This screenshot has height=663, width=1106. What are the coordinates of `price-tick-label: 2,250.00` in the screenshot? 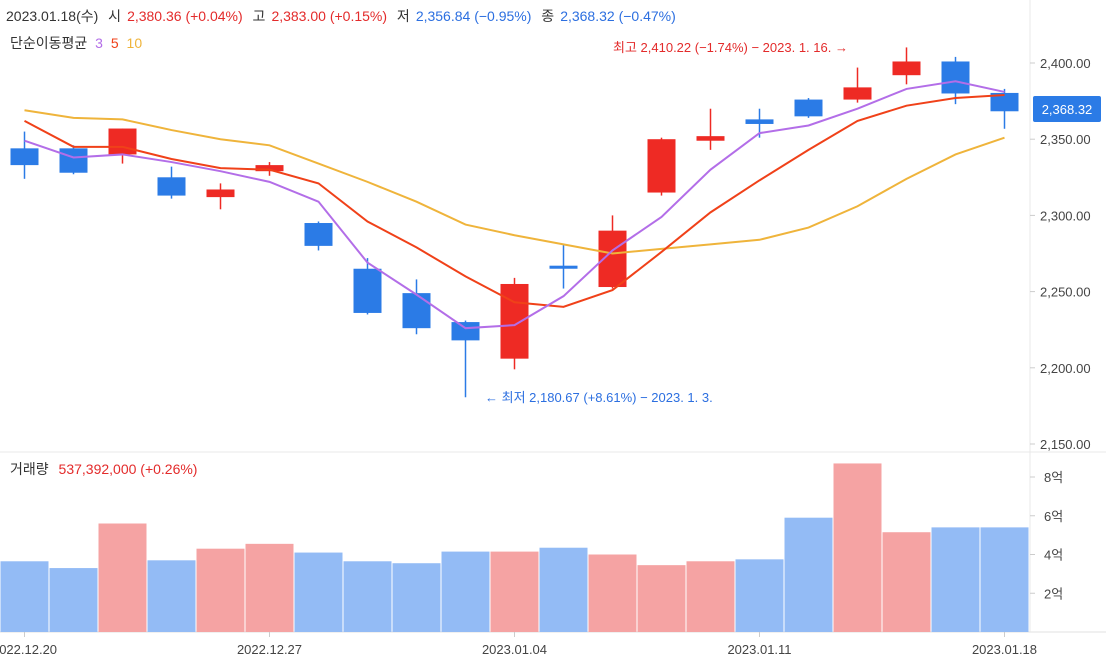 It's located at (1065, 292).